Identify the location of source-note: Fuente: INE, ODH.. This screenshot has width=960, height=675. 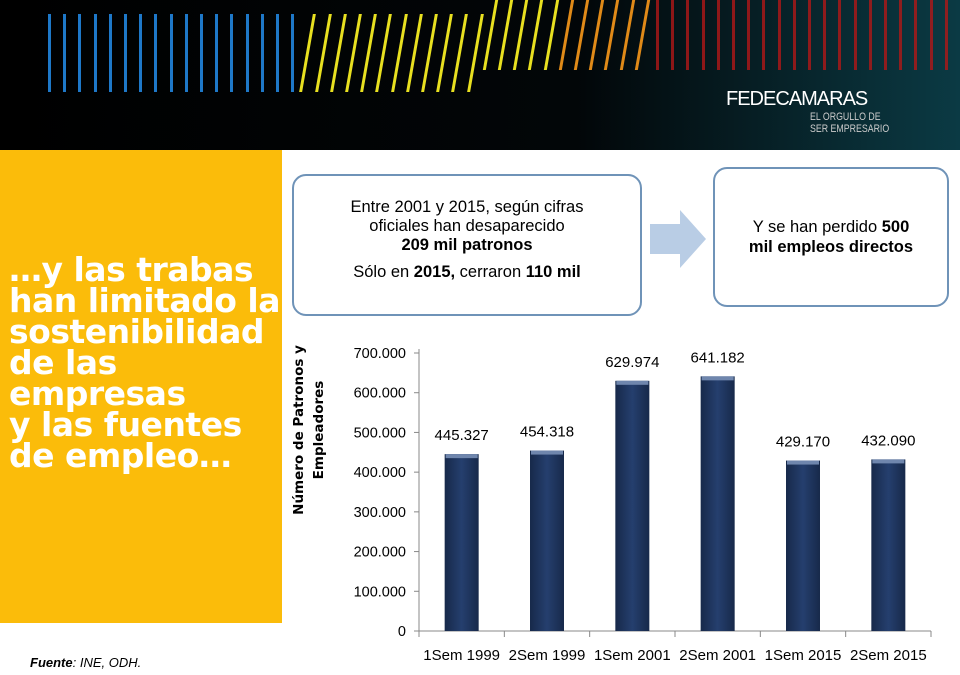
(85, 662).